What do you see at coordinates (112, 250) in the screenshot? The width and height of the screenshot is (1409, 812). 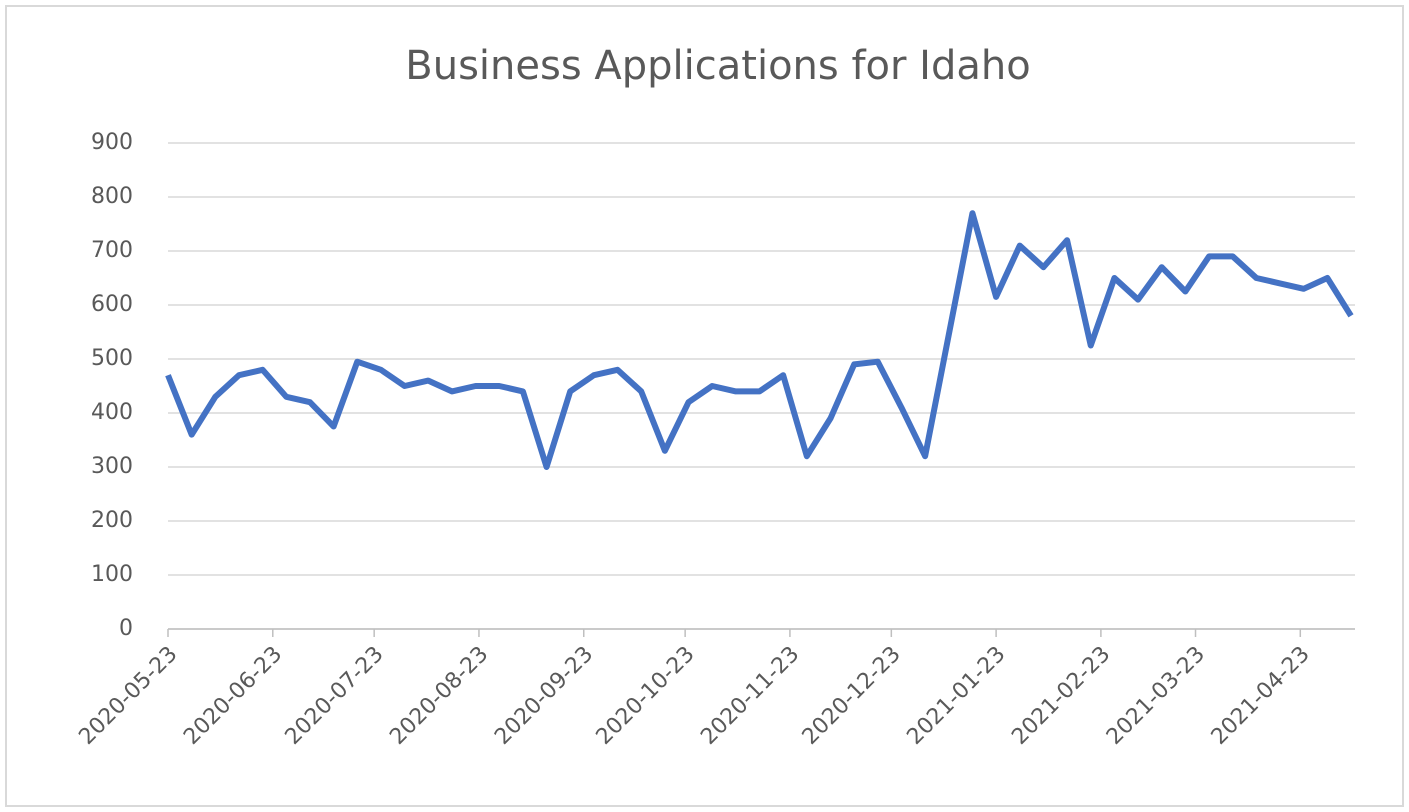 I see `y-tick-label: 700` at bounding box center [112, 250].